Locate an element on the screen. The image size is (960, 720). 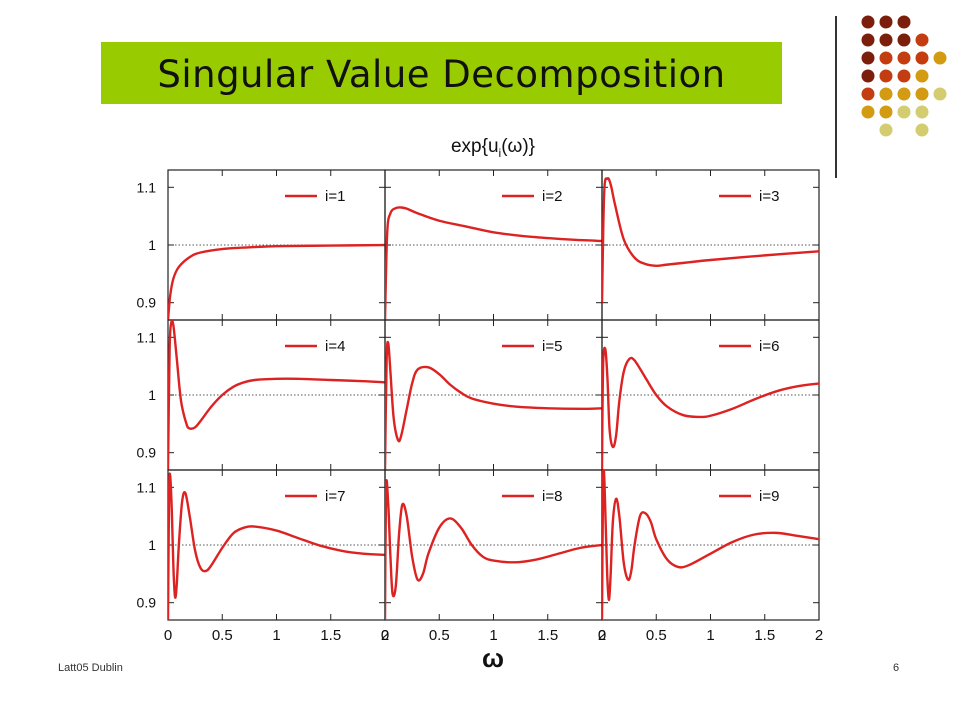
legend-label: i=5 is located at coordinates (552, 346).